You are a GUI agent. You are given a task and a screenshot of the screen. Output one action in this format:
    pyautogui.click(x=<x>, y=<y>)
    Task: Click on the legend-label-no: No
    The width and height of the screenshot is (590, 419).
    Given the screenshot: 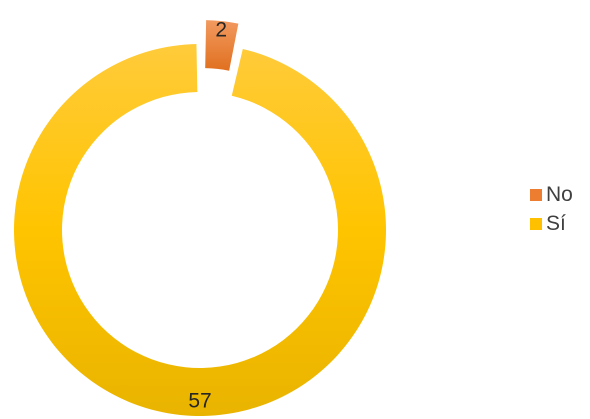 What is the action you would take?
    pyautogui.click(x=559, y=194)
    